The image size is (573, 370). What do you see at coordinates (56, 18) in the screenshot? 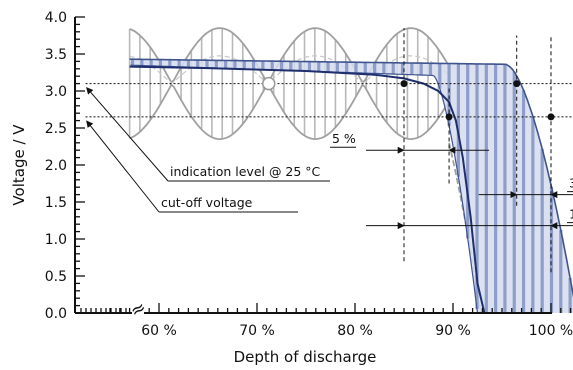
I see `y-tick-label: 4.0` at bounding box center [56, 18].